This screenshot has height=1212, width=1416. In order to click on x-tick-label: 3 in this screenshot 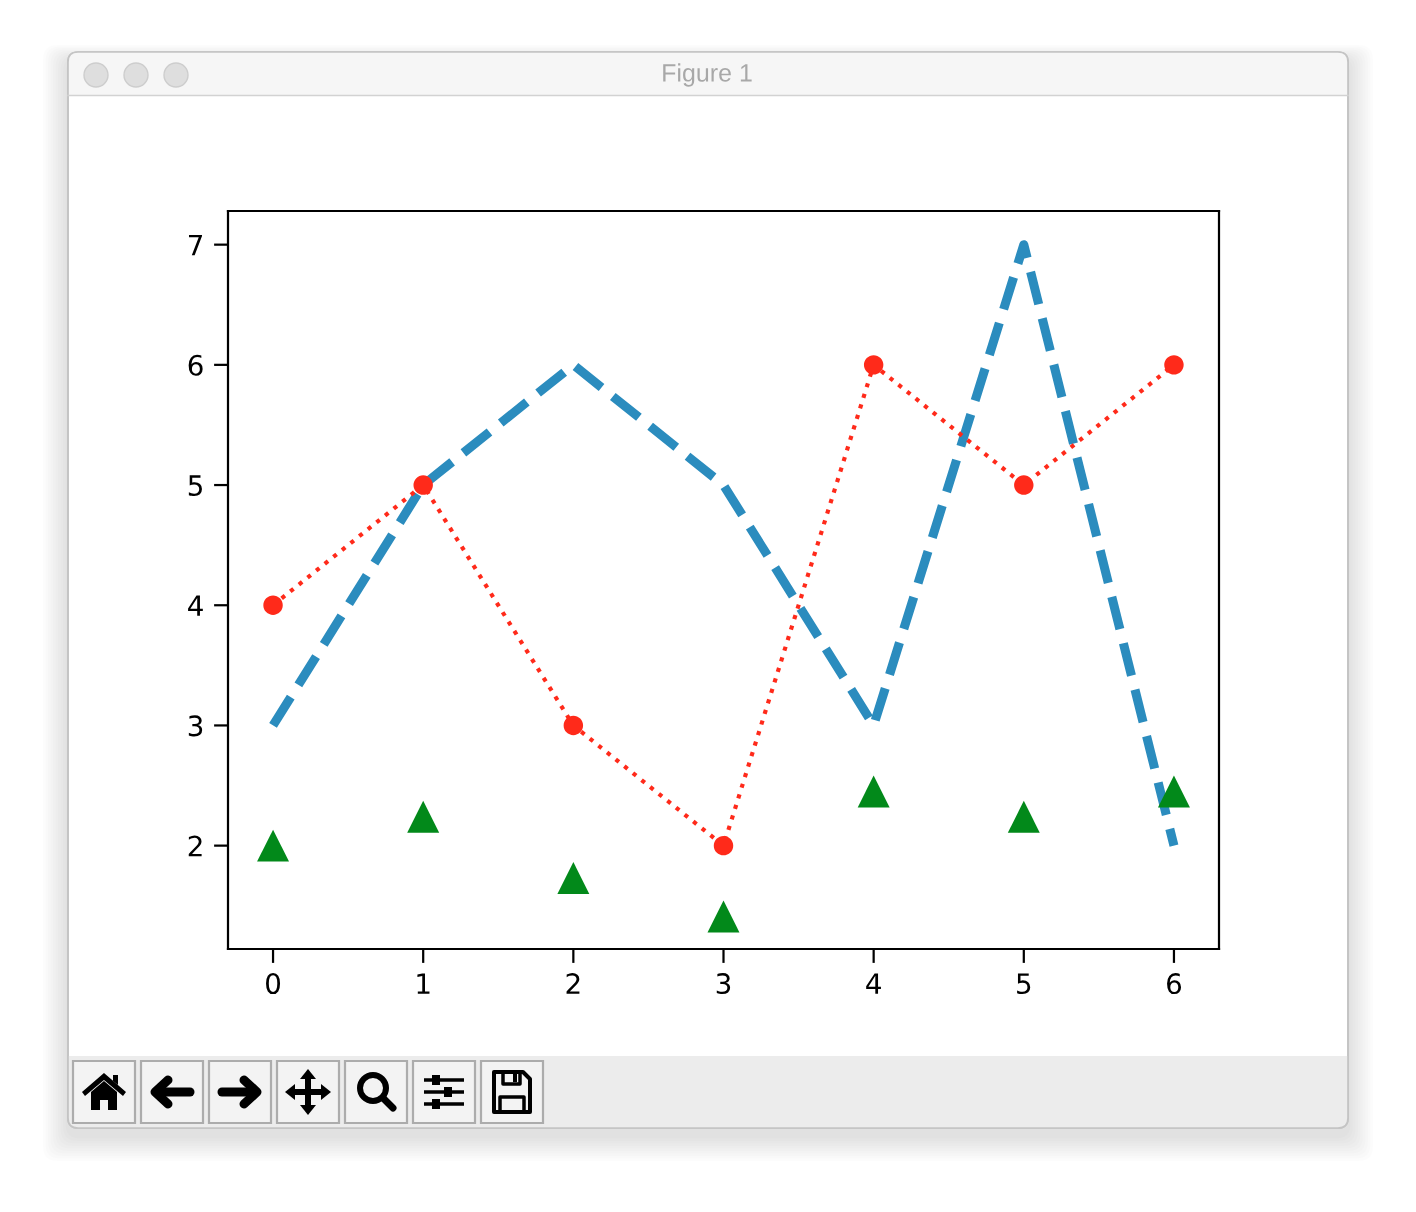, I will do `click(723, 984)`.